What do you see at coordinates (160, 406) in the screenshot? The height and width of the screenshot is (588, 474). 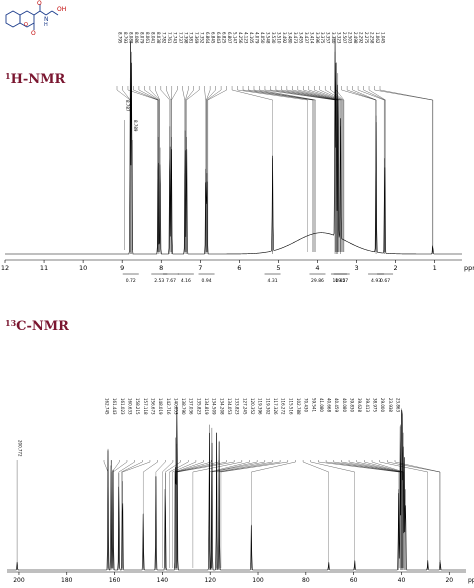 I see `peak-label: 148.019` at bounding box center [160, 406].